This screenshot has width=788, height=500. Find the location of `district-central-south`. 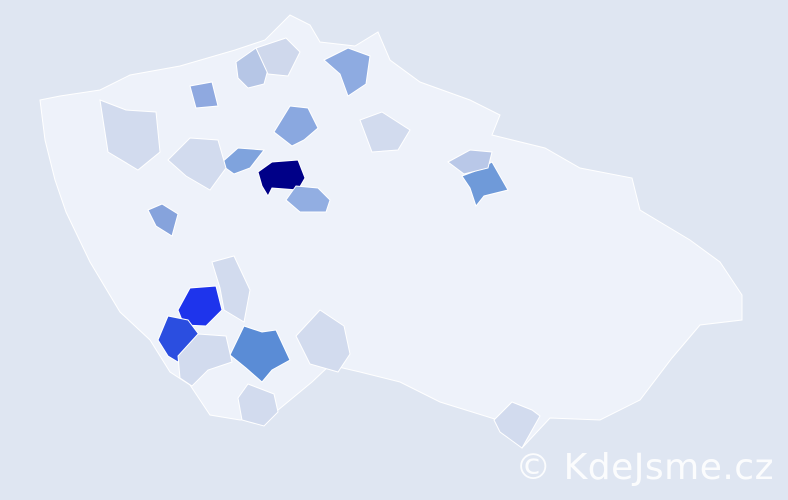

district-central-south is located at coordinates (308, 199).